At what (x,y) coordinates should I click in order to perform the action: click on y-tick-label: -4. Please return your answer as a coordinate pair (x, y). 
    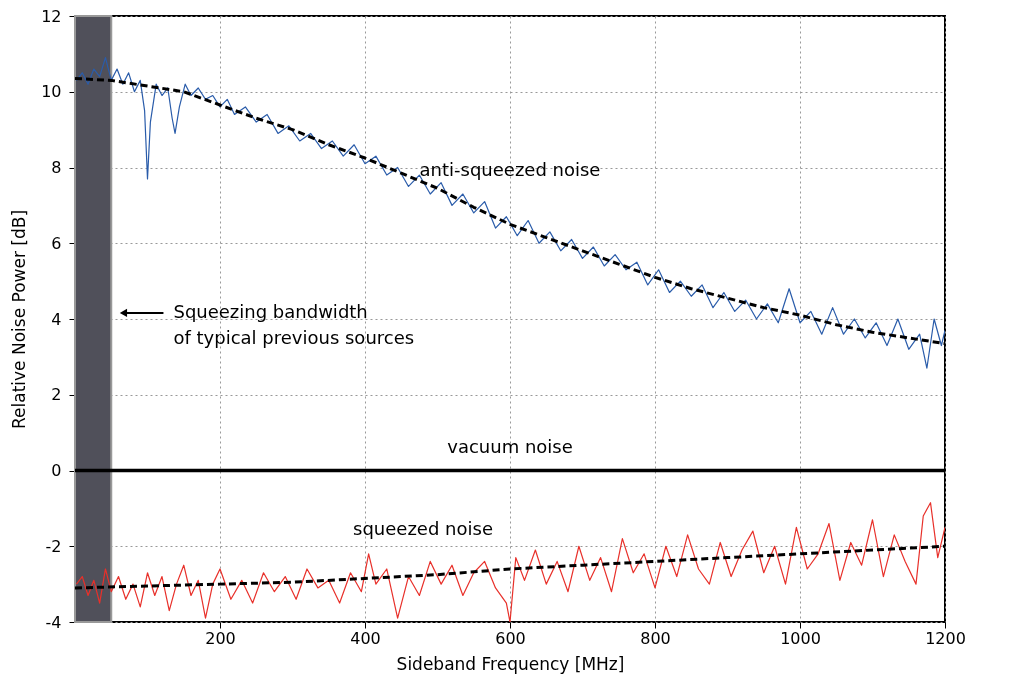
    Looking at the image, I should click on (53, 622).